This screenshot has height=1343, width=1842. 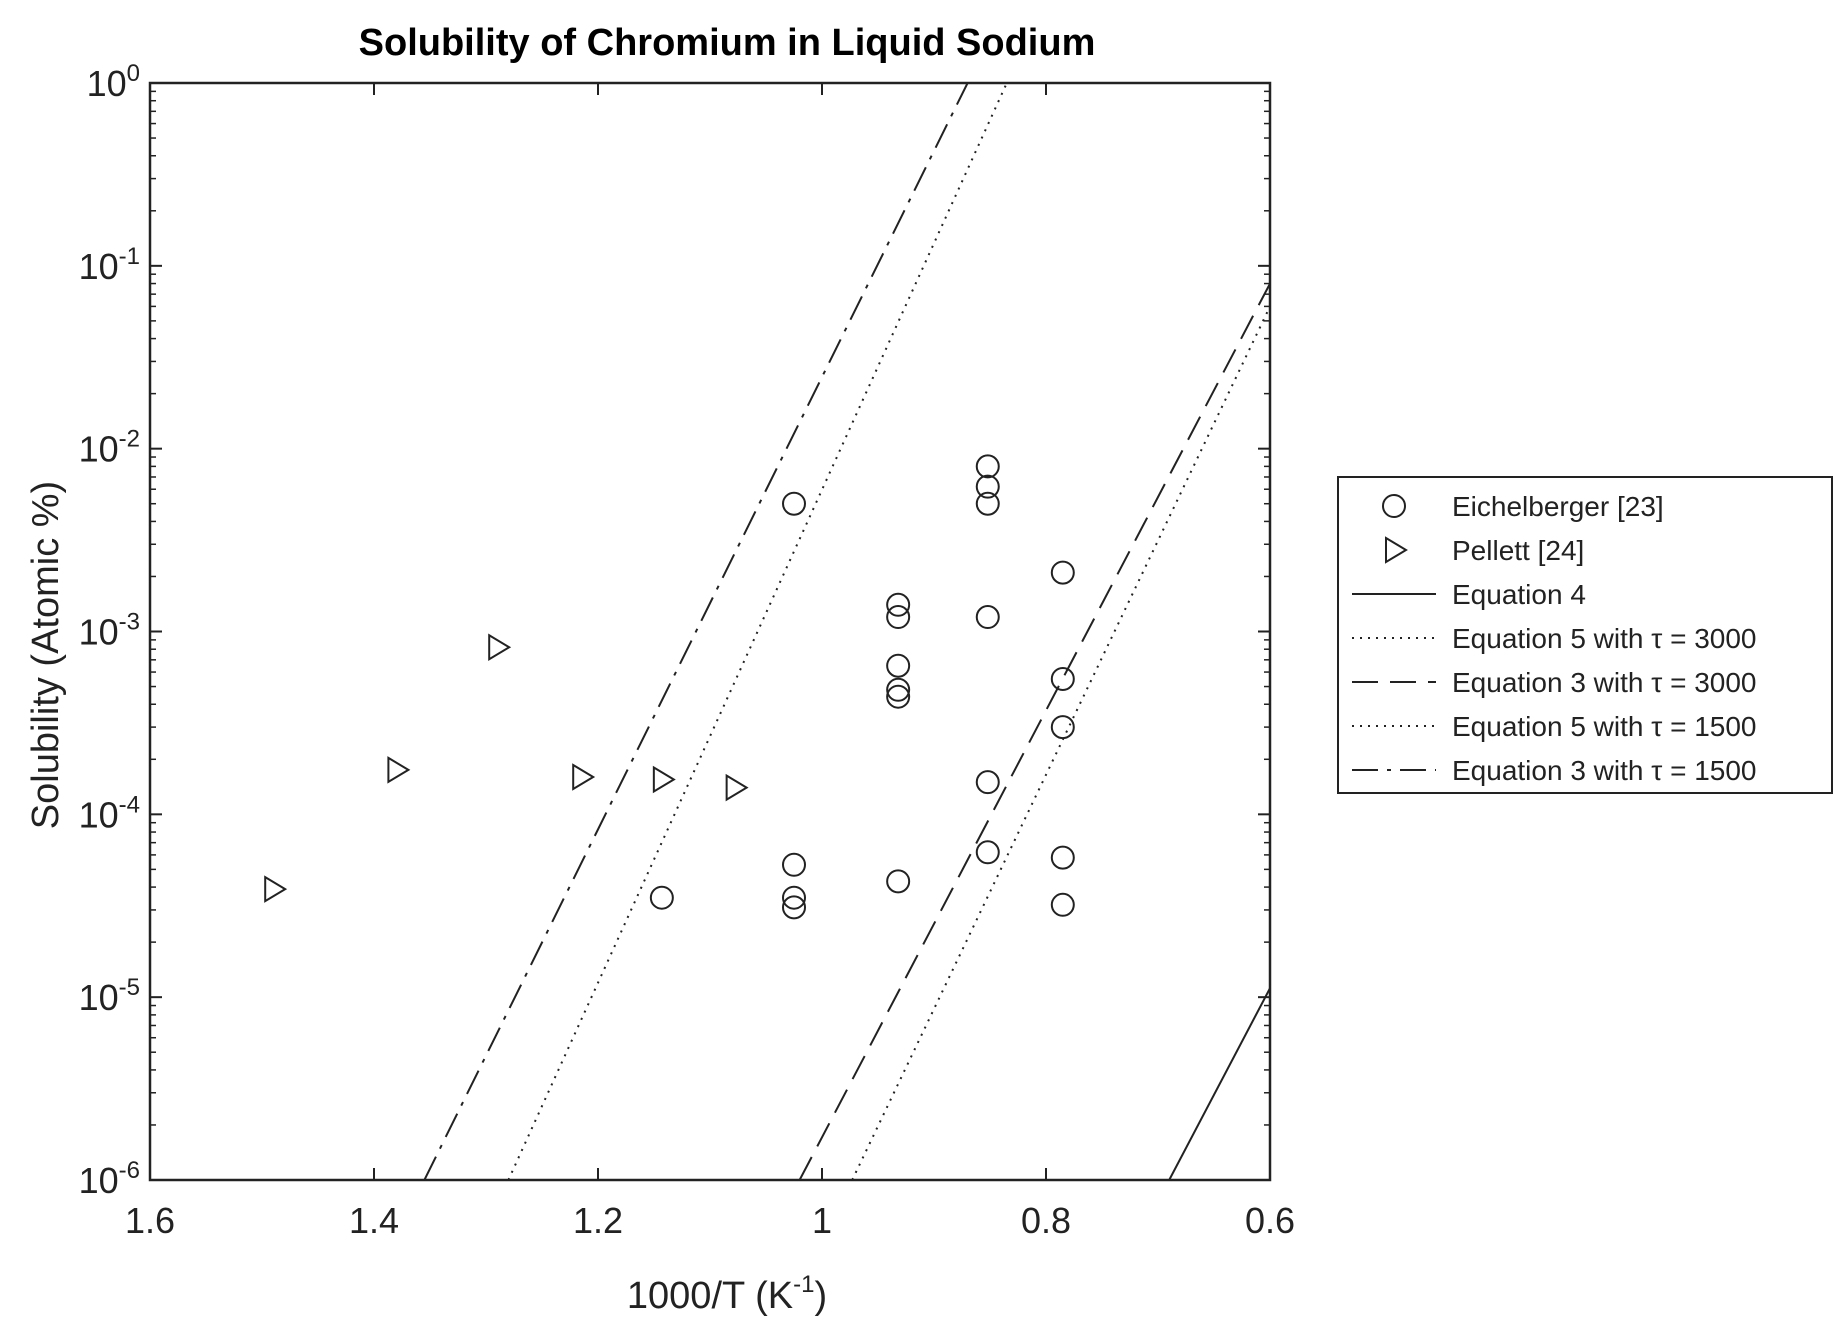 I want to click on y-tick-label: 10⁻⁵, so click(x=109, y=996).